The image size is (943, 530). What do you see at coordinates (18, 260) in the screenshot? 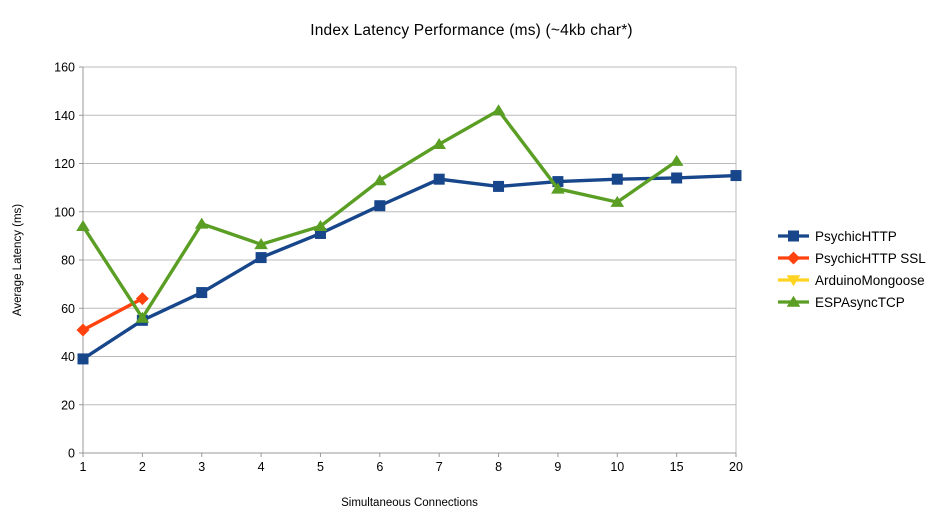
I see `y-axis-title: Average Latency (ms)` at bounding box center [18, 260].